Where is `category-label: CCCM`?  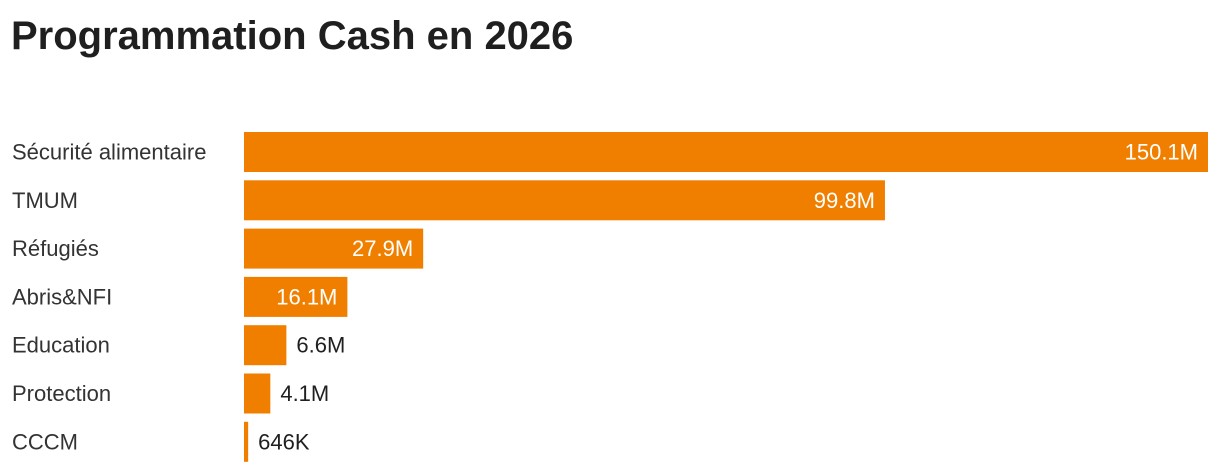 category-label: CCCM is located at coordinates (45, 441).